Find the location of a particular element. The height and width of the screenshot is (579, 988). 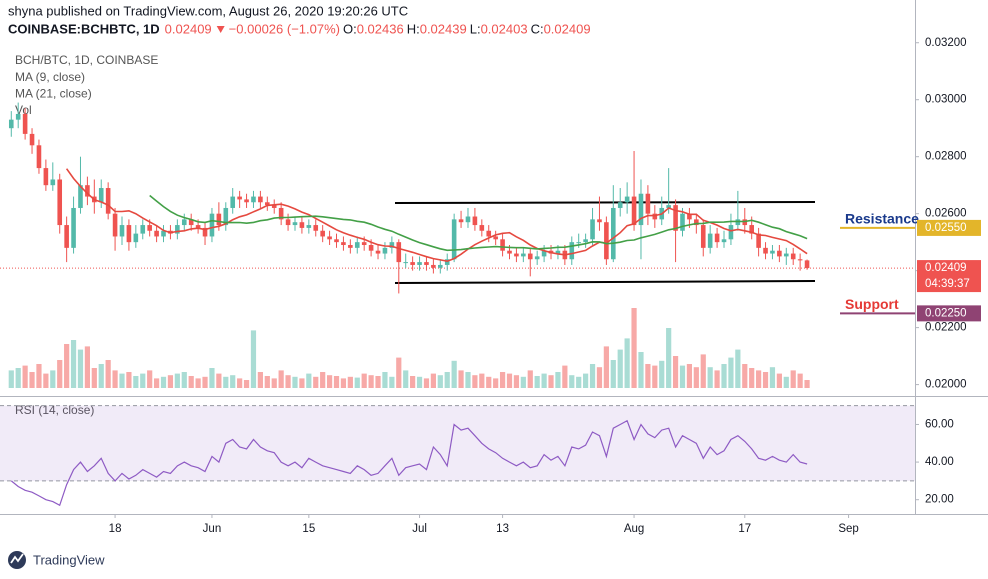

level-label: 0.02250 is located at coordinates (946, 313).